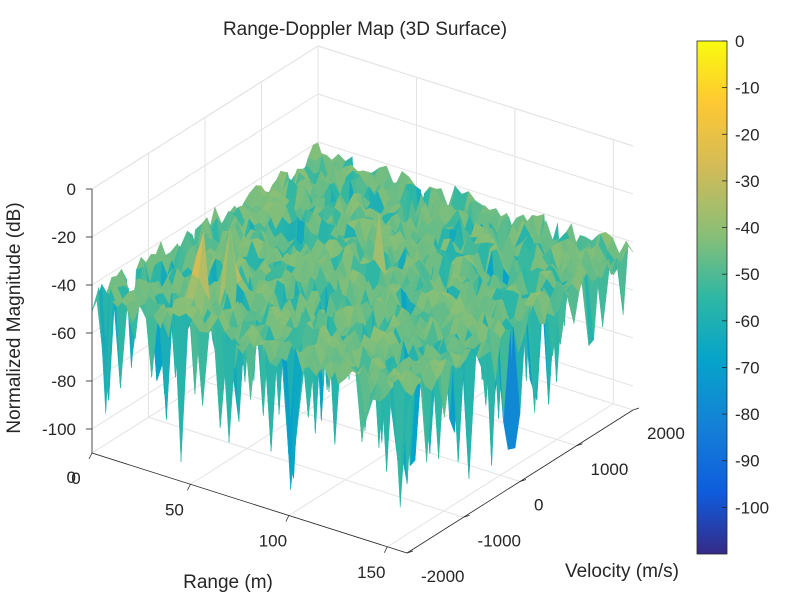 The image size is (795, 612). What do you see at coordinates (666, 433) in the screenshot?
I see `y-tick-label: 2000` at bounding box center [666, 433].